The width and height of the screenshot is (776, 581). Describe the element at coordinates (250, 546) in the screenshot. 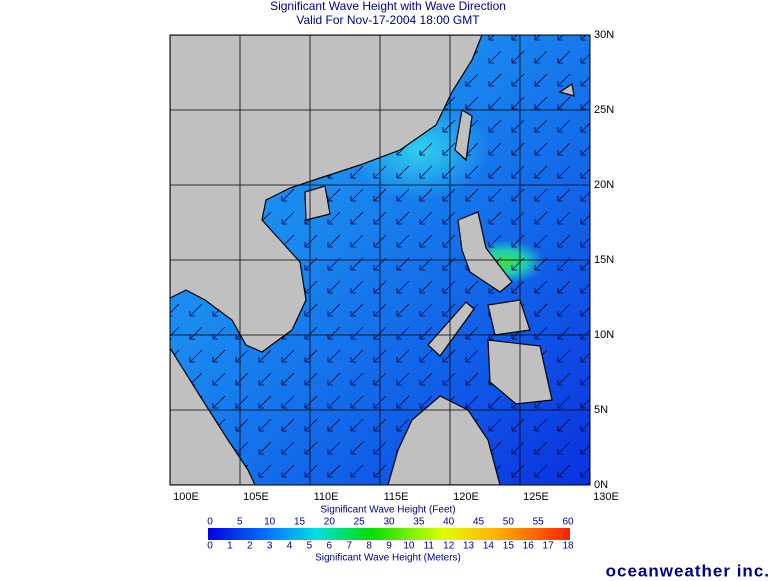

I see `meters-tick-label: 2` at that location.